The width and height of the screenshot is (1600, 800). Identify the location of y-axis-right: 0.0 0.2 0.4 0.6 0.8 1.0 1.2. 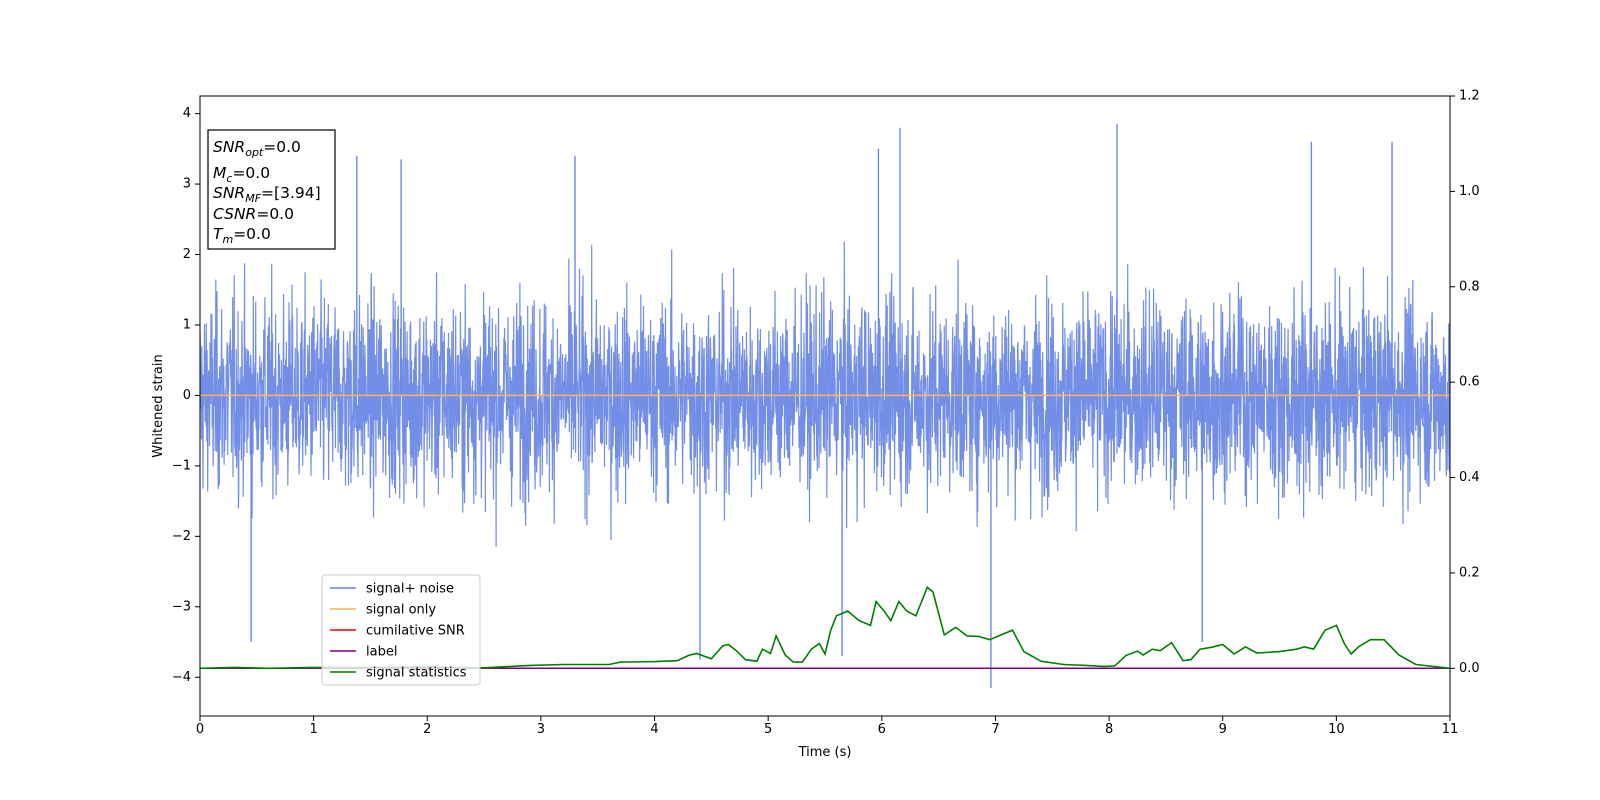
(1465, 382).